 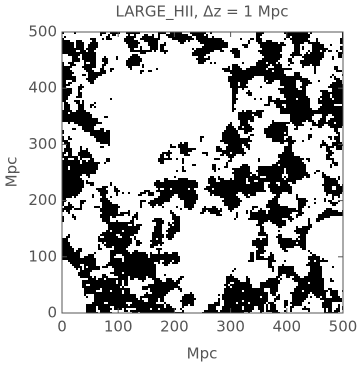 I want to click on x-tick-label: 200, so click(x=174, y=327).